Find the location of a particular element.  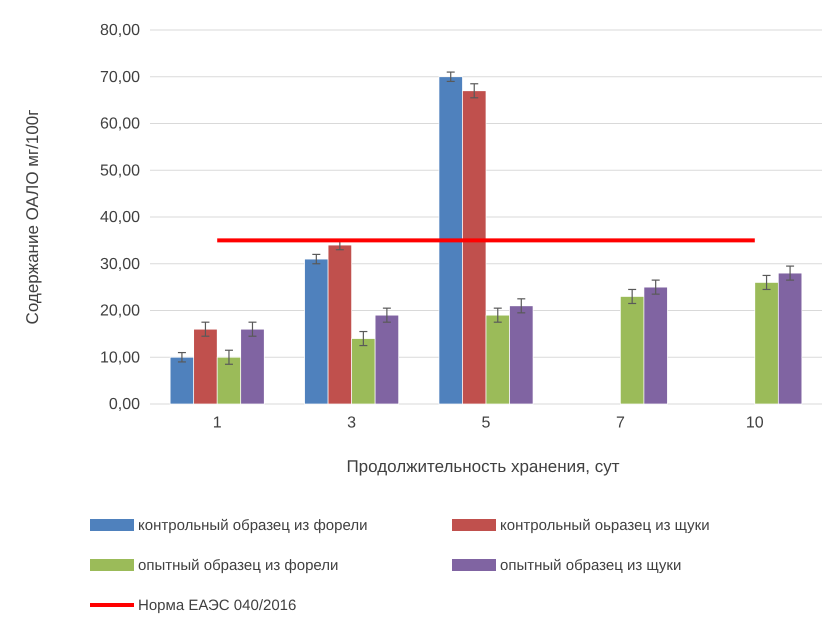

y-tick-label: 70,00 is located at coordinates (120, 77).